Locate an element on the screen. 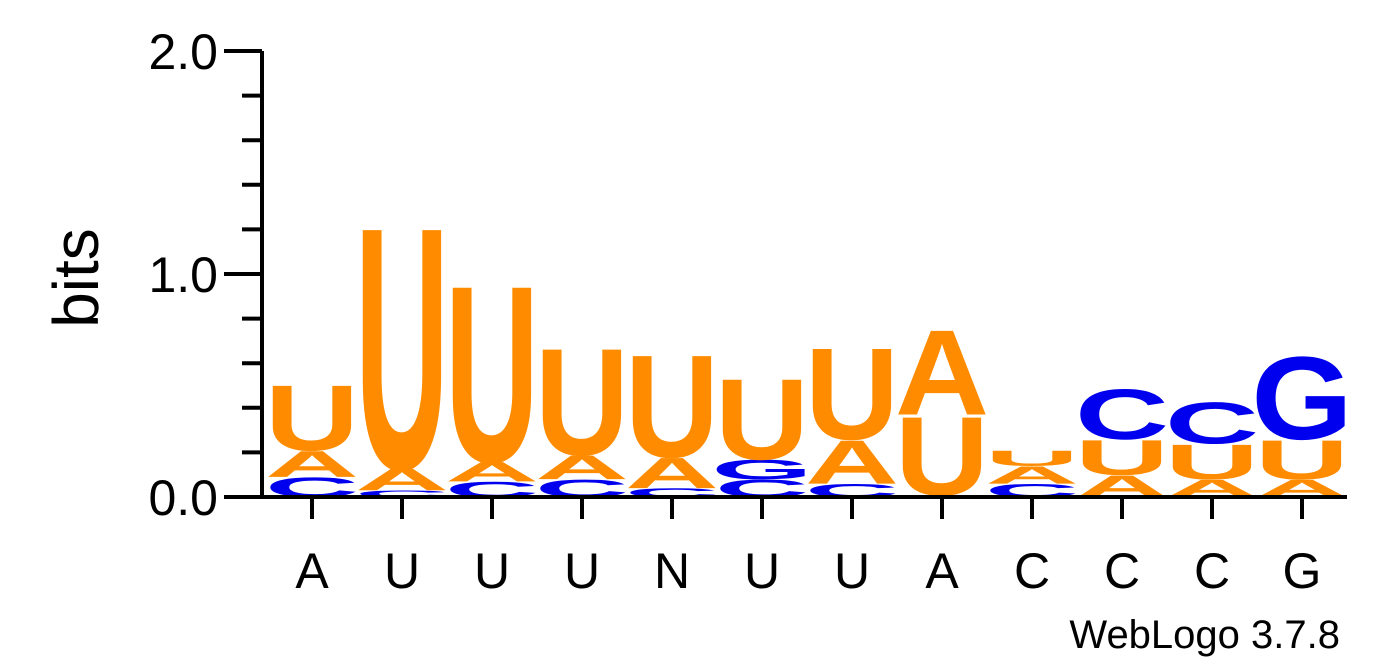 This screenshot has height=667, width=1392. x-tick-label: G is located at coordinates (1302, 571).